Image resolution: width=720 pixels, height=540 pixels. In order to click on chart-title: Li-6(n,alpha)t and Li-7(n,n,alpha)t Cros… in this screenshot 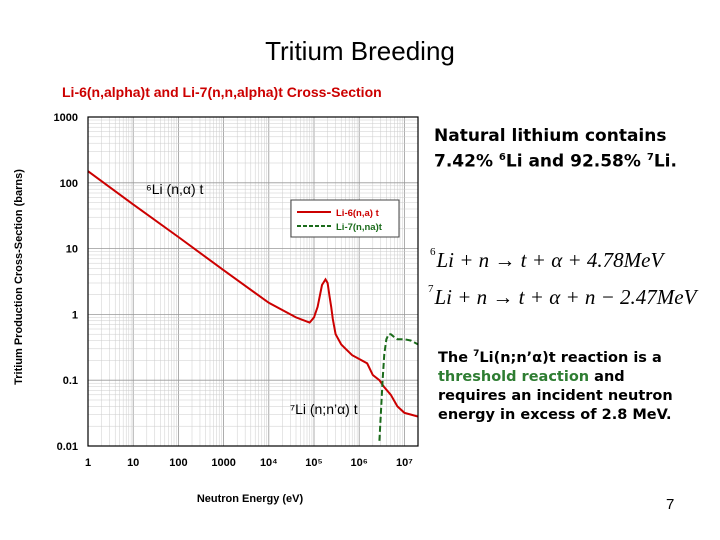, I will do `click(222, 92)`.